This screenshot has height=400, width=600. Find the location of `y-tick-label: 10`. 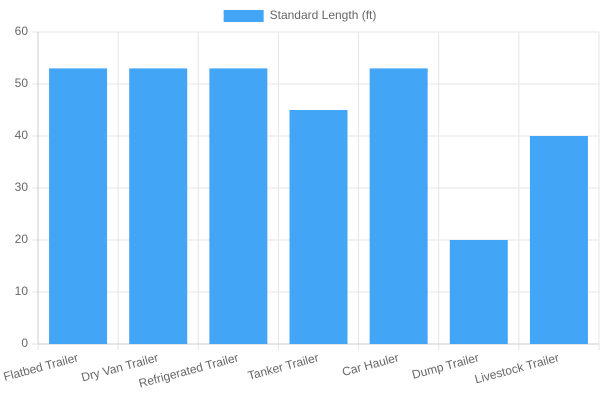

y-tick-label: 10 is located at coordinates (22, 291).